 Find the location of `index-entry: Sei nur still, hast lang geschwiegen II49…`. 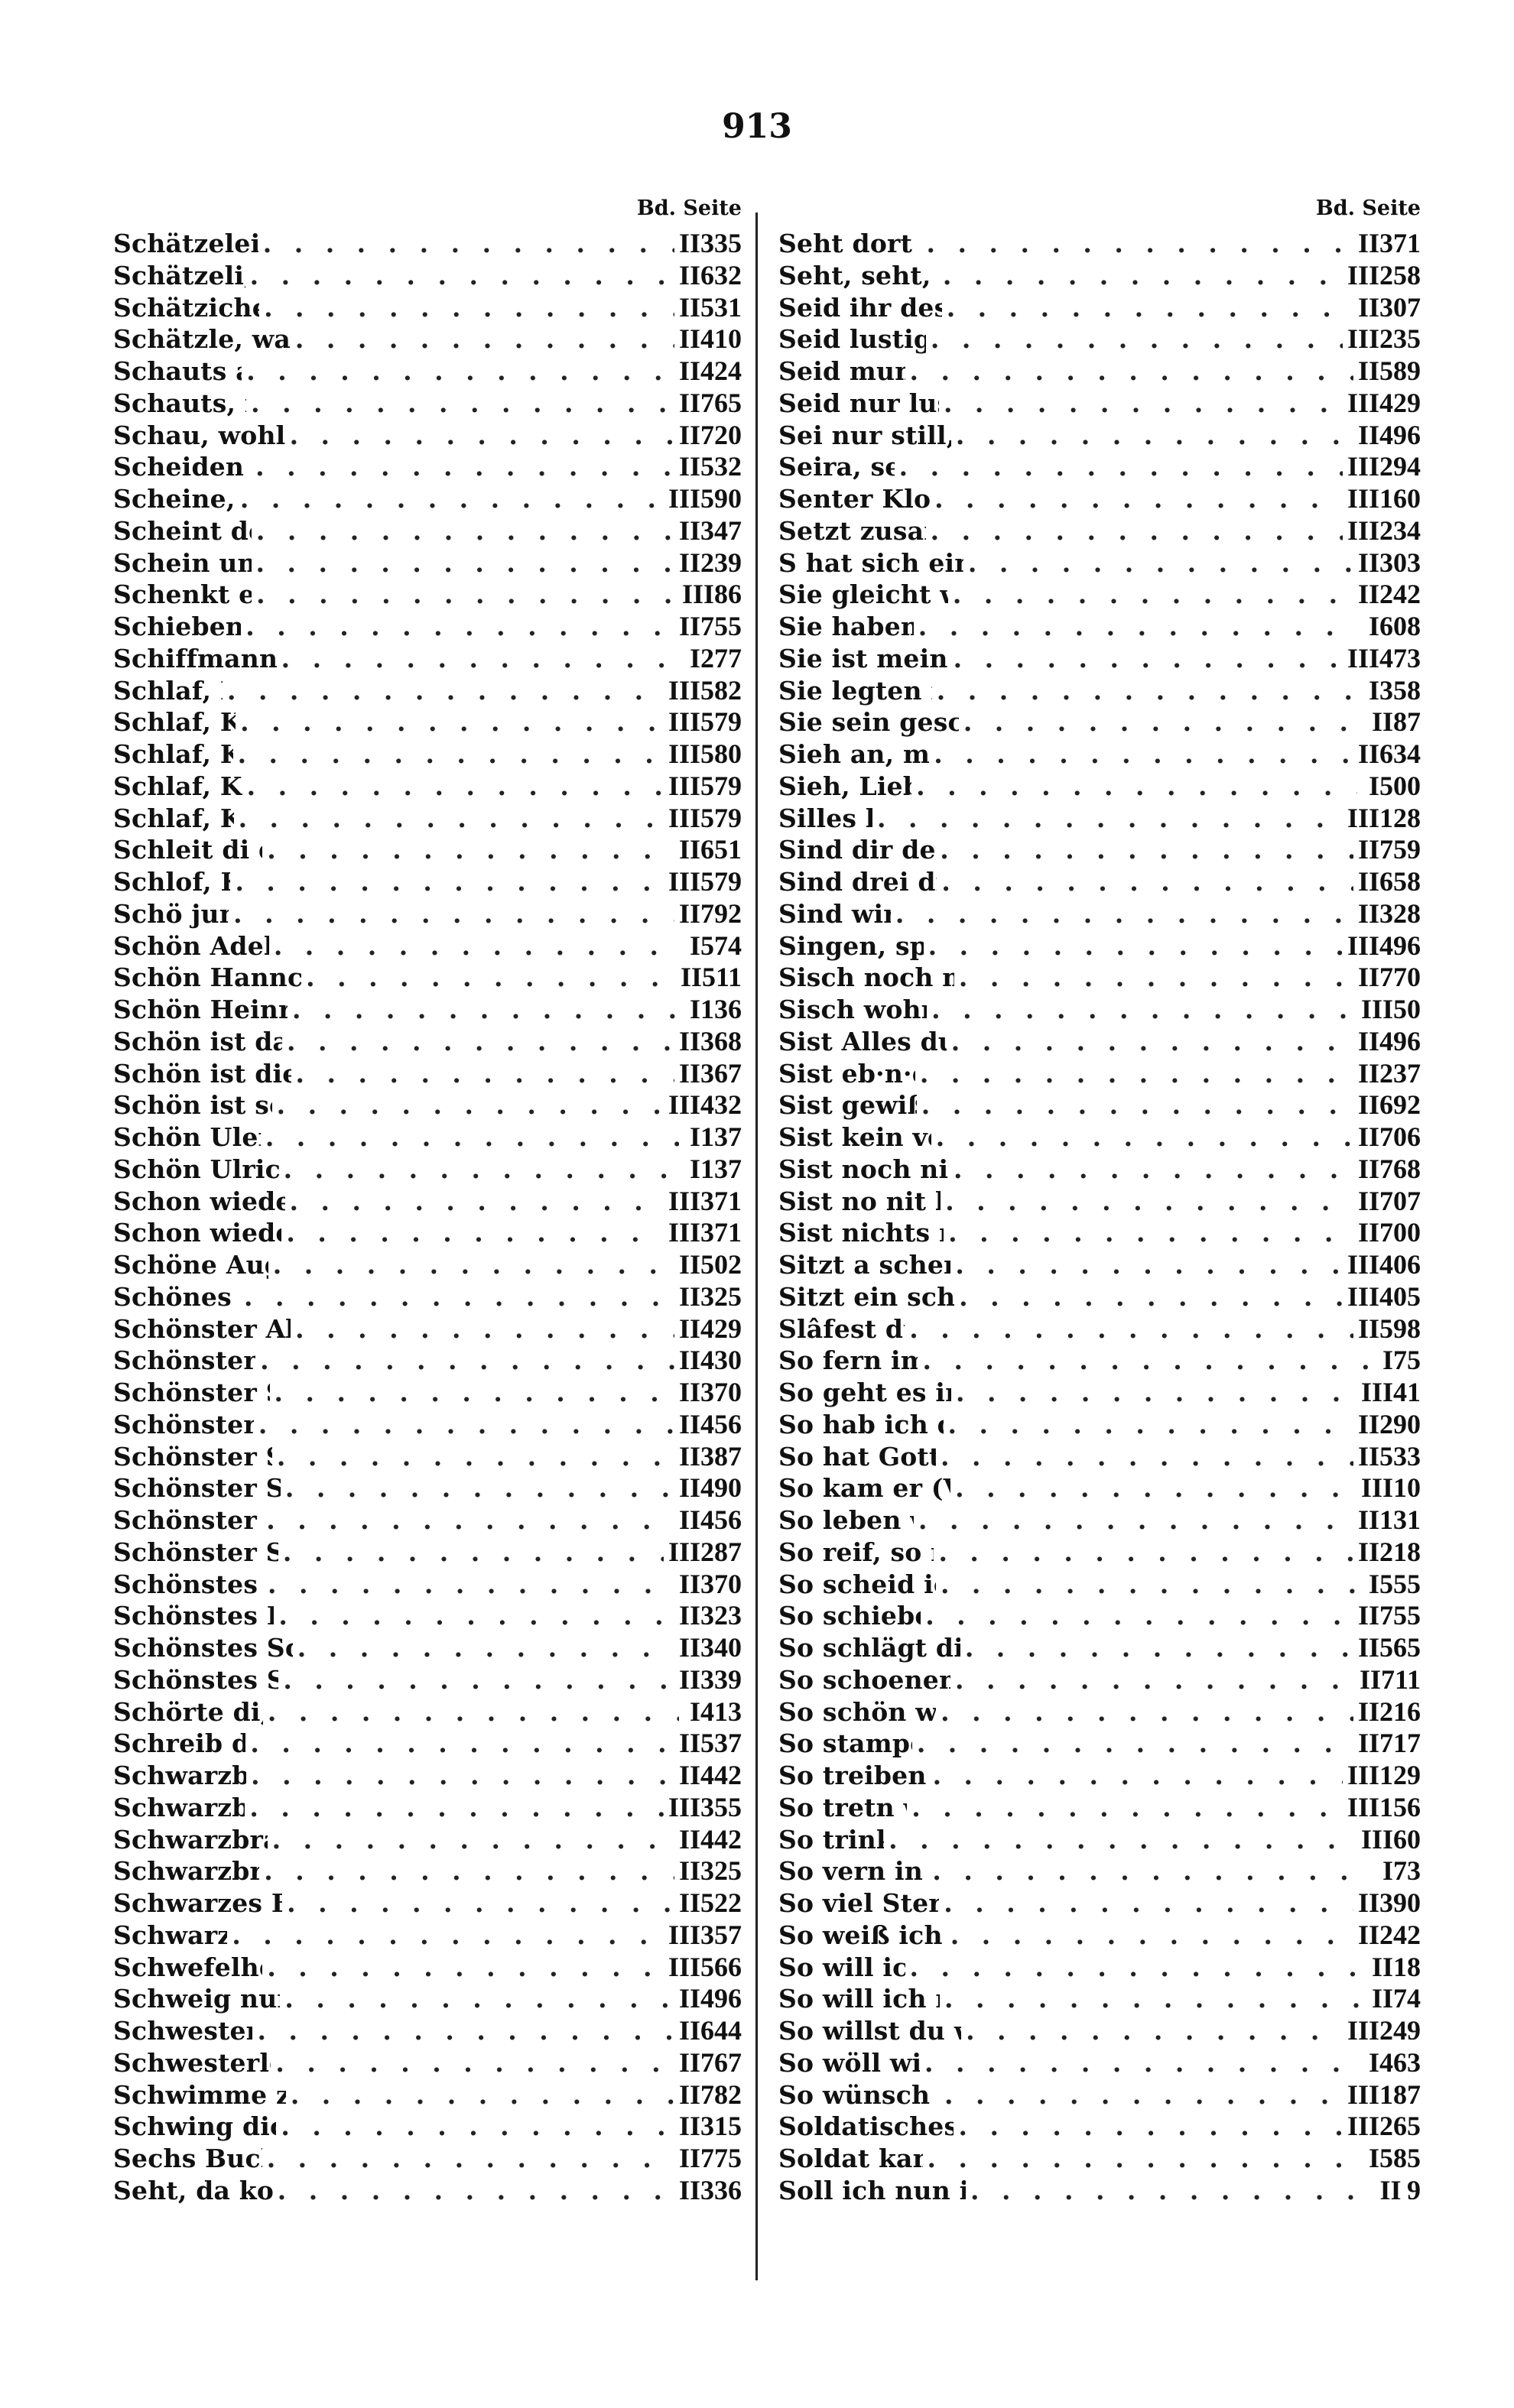

index-entry: Sei nur still, hast lang geschwiegen II49… is located at coordinates (1100, 436).